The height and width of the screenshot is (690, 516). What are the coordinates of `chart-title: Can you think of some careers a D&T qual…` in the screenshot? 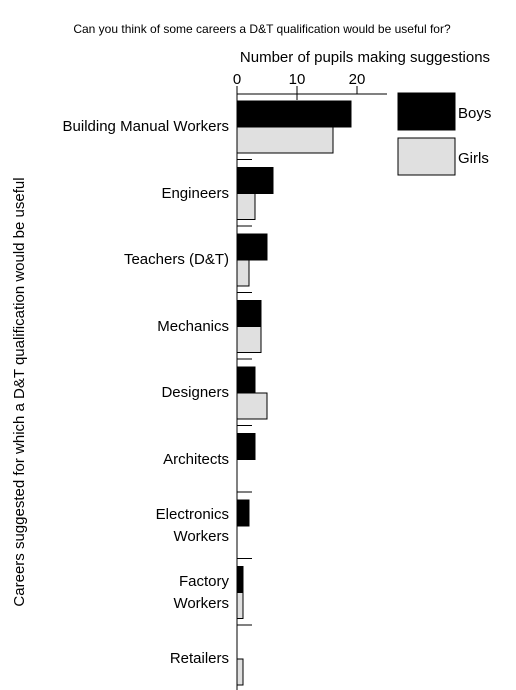 It's located at (262, 29).